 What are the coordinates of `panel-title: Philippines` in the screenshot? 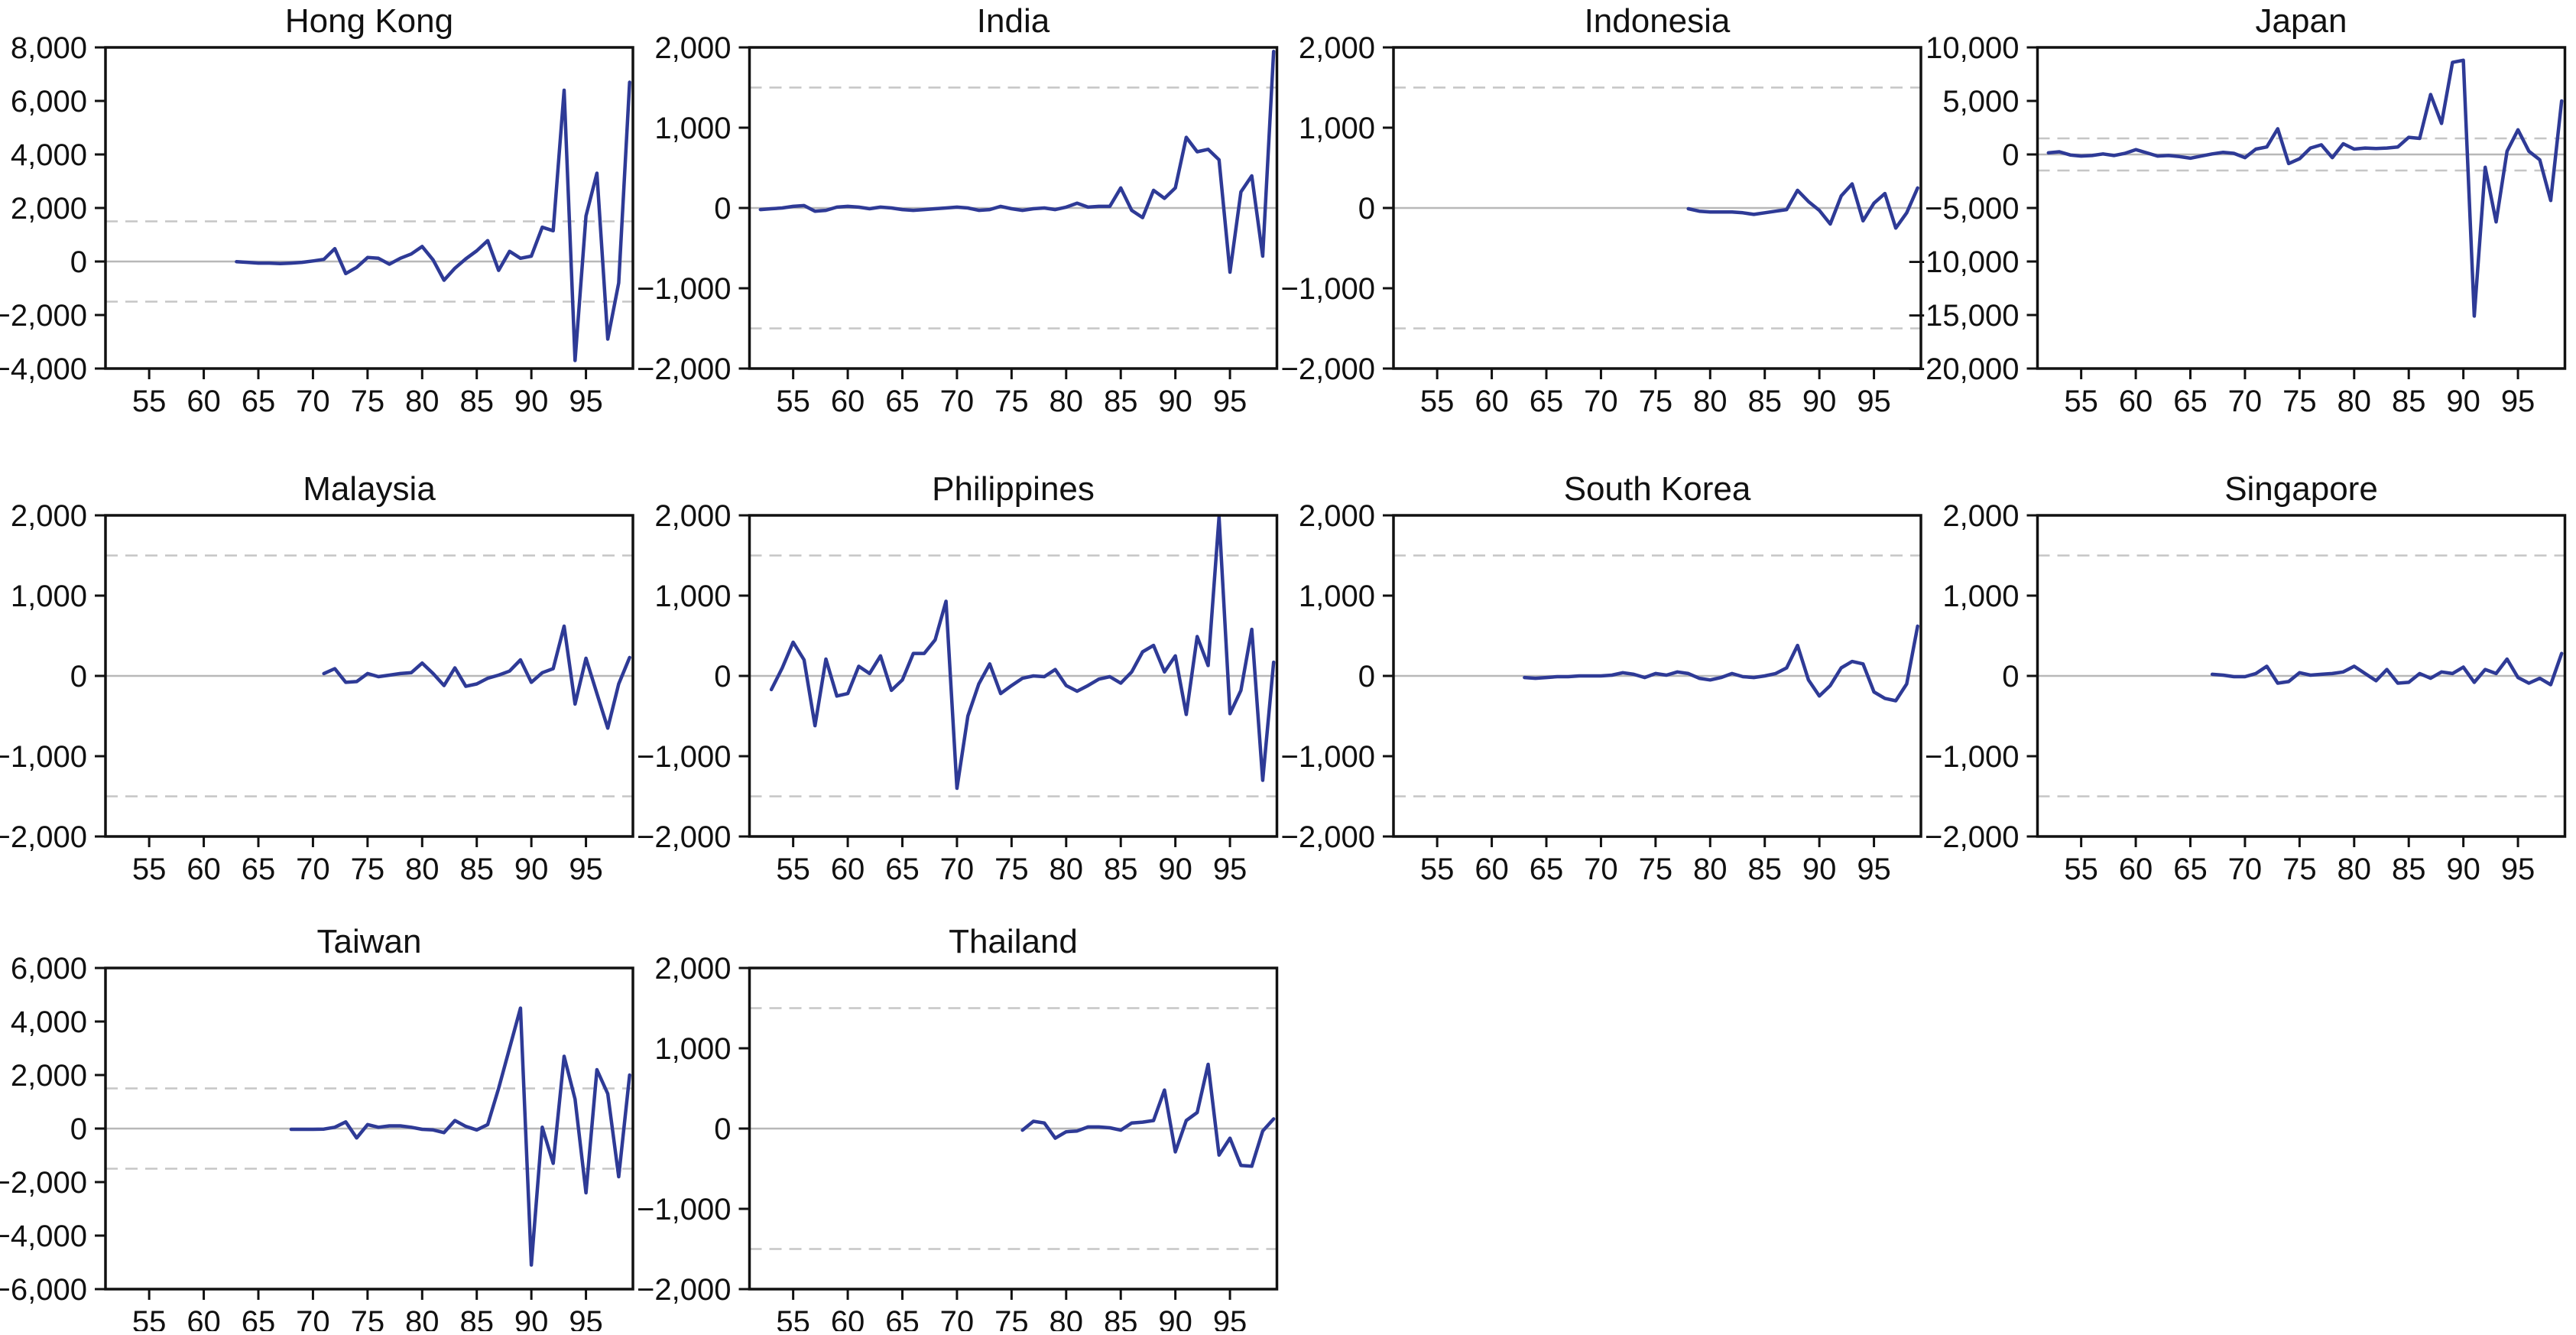 It's located at (1013, 489).